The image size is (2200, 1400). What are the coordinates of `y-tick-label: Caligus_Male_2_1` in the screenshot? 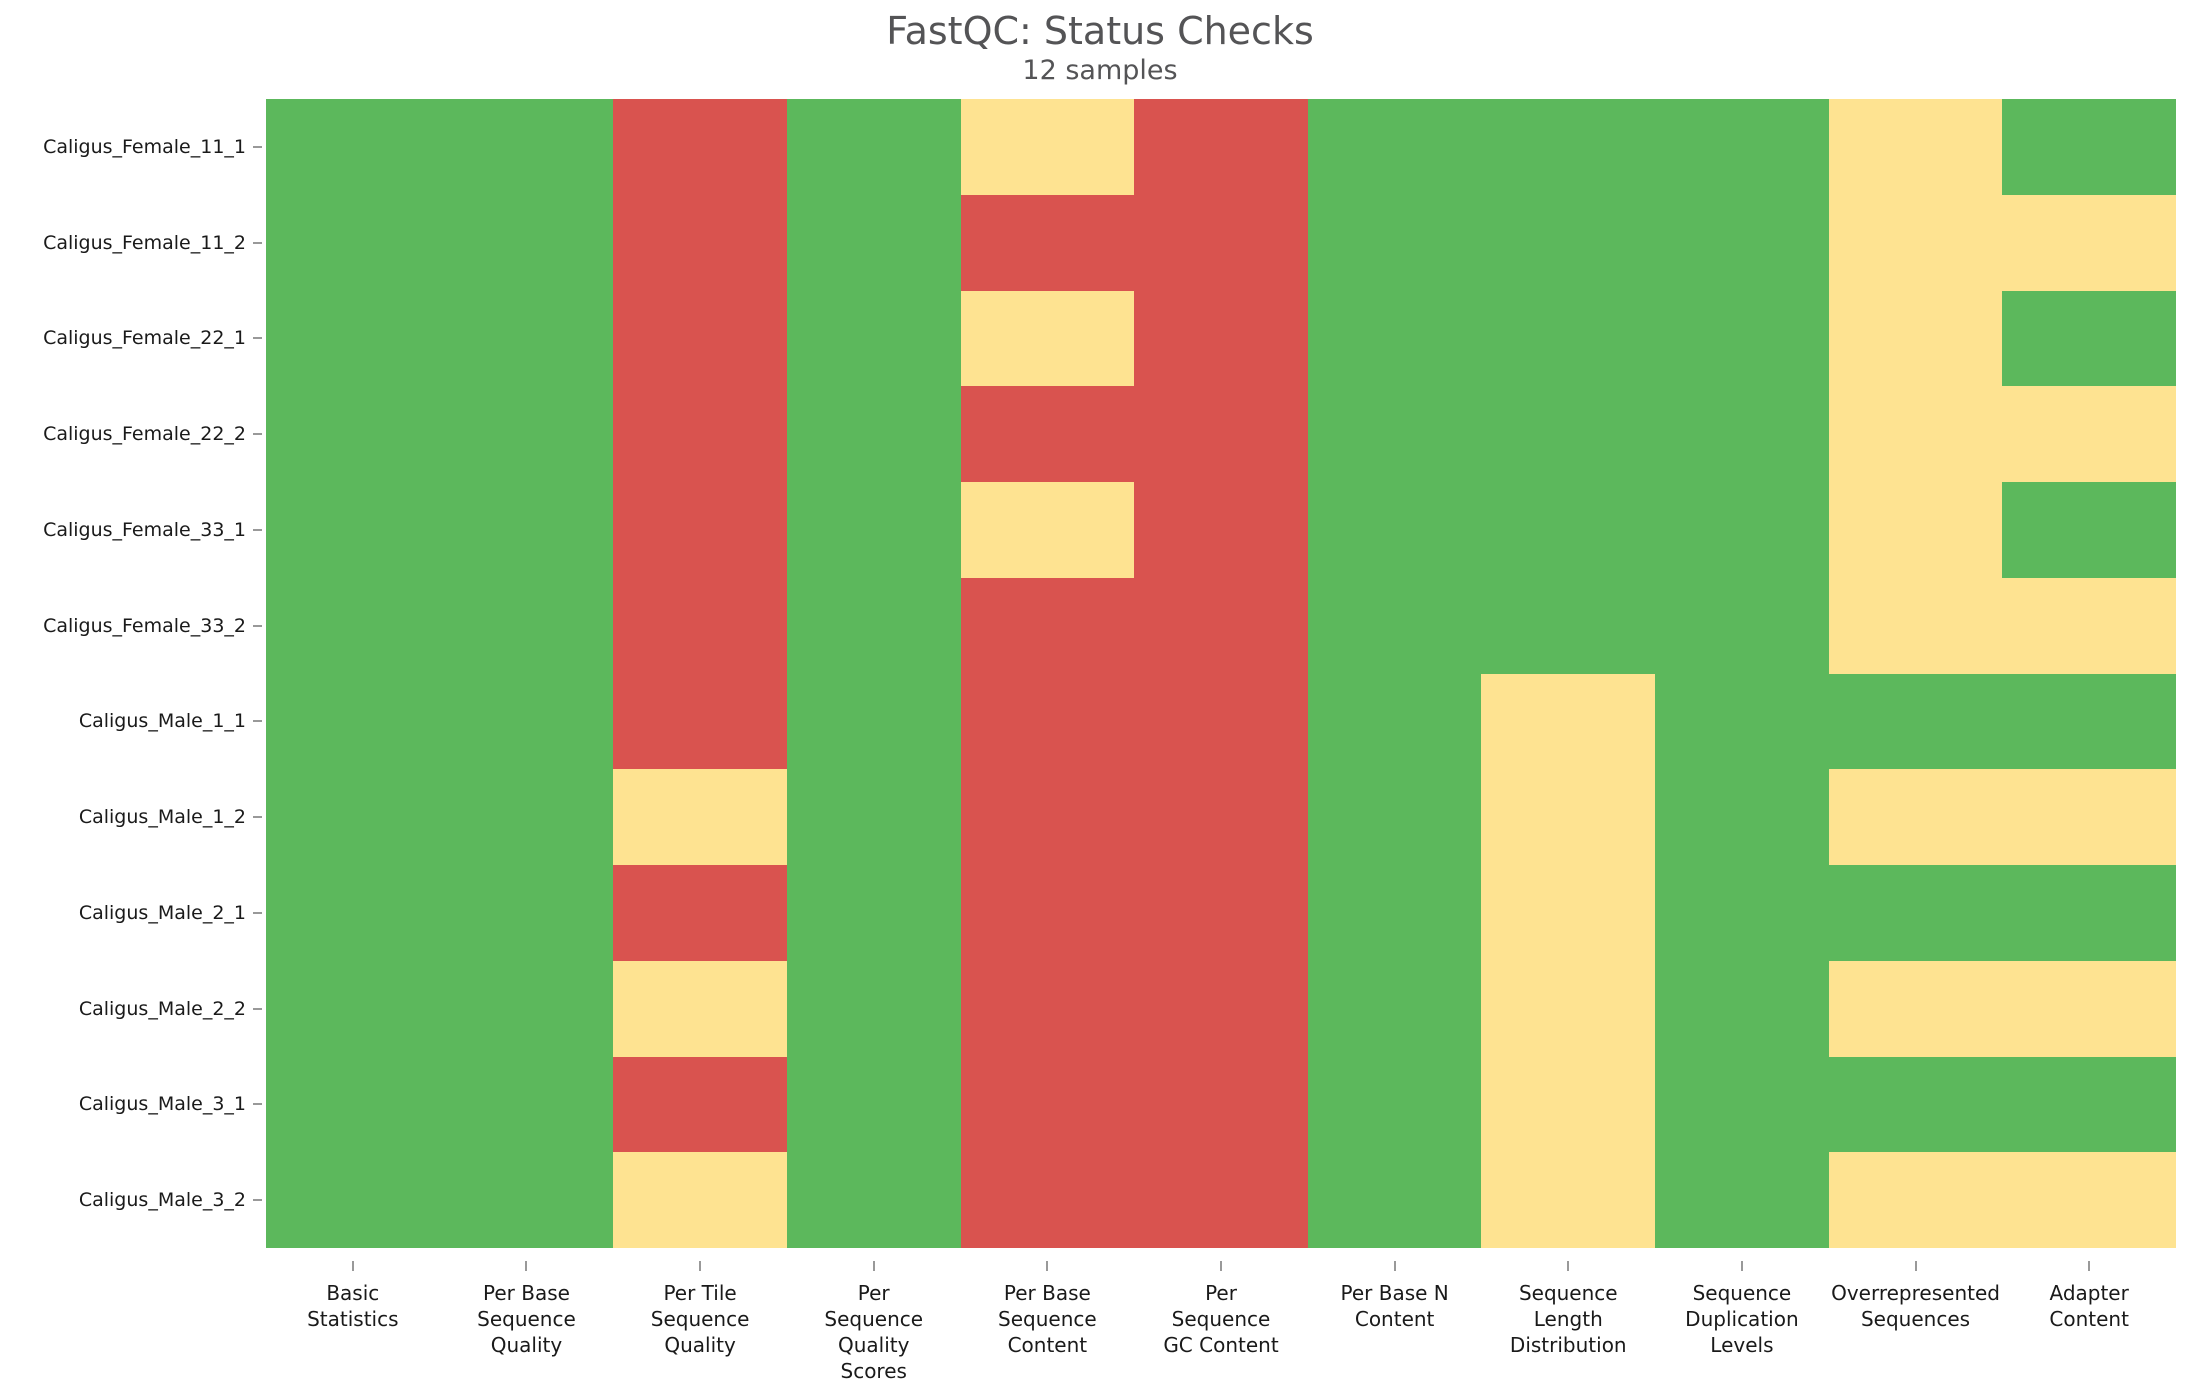 It's located at (162, 912).